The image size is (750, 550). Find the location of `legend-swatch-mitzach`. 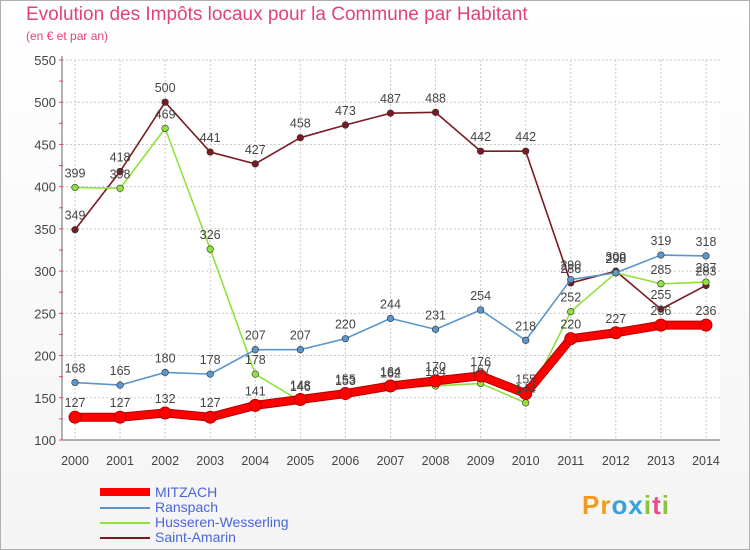

legend-swatch-mitzach is located at coordinates (125, 492).